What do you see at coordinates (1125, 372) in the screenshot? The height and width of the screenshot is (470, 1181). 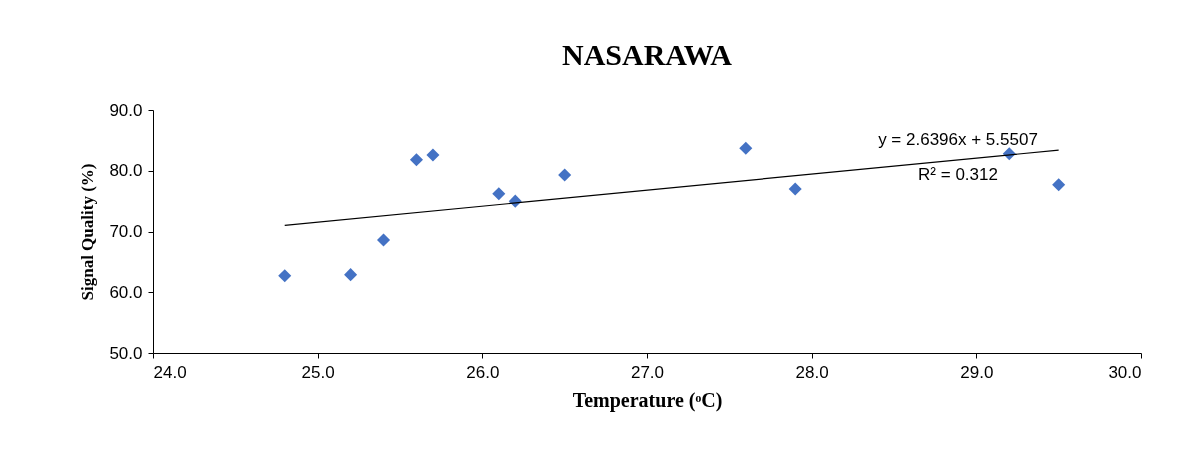 I see `x-tick-label: 30.0` at bounding box center [1125, 372].